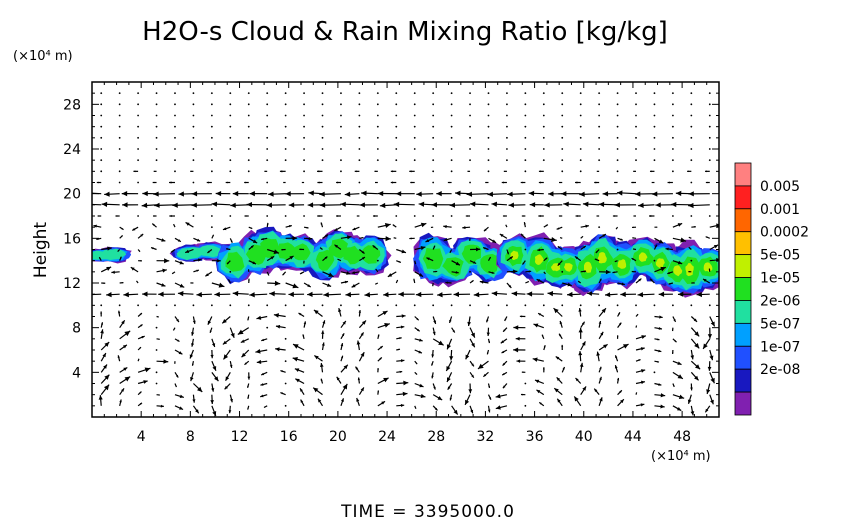 This screenshot has width=854, height=519. Describe the element at coordinates (41, 250) in the screenshot. I see `y-axis-label: Height` at that location.